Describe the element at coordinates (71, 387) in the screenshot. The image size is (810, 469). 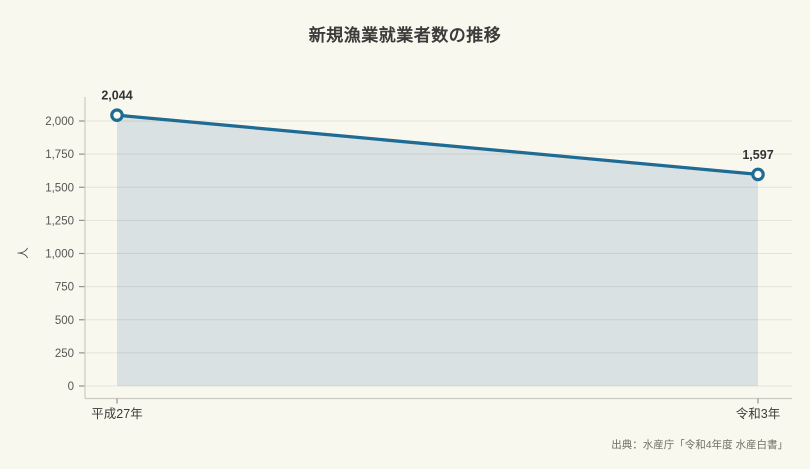
I see `y-tick-label: 0` at that location.